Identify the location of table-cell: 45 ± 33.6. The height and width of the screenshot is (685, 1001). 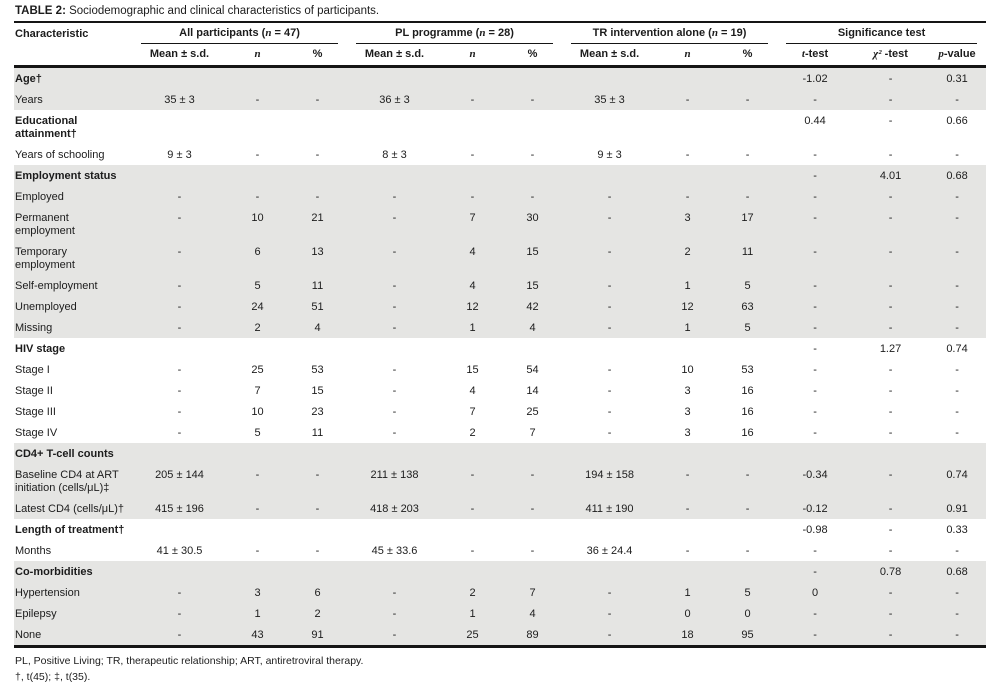
(394, 551).